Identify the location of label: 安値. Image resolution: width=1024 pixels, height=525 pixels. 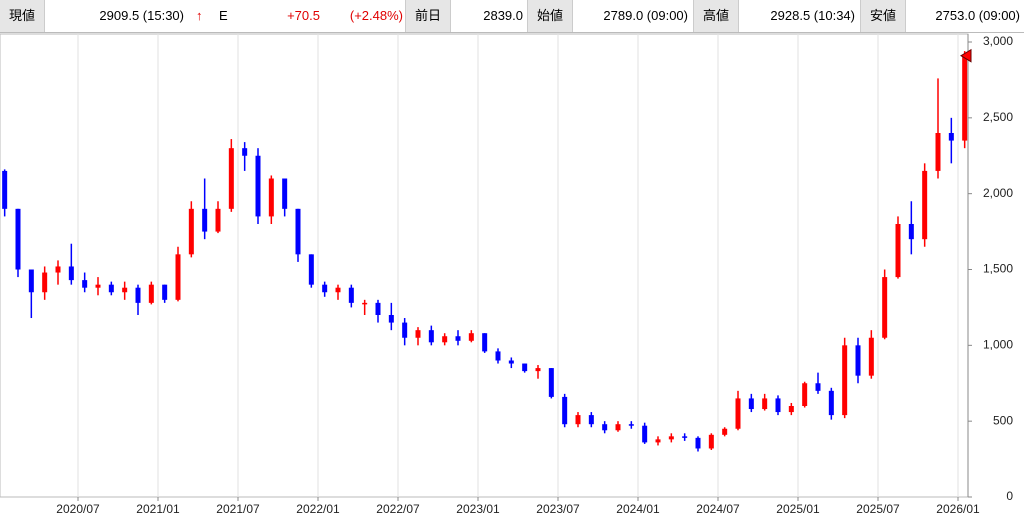
(883, 16).